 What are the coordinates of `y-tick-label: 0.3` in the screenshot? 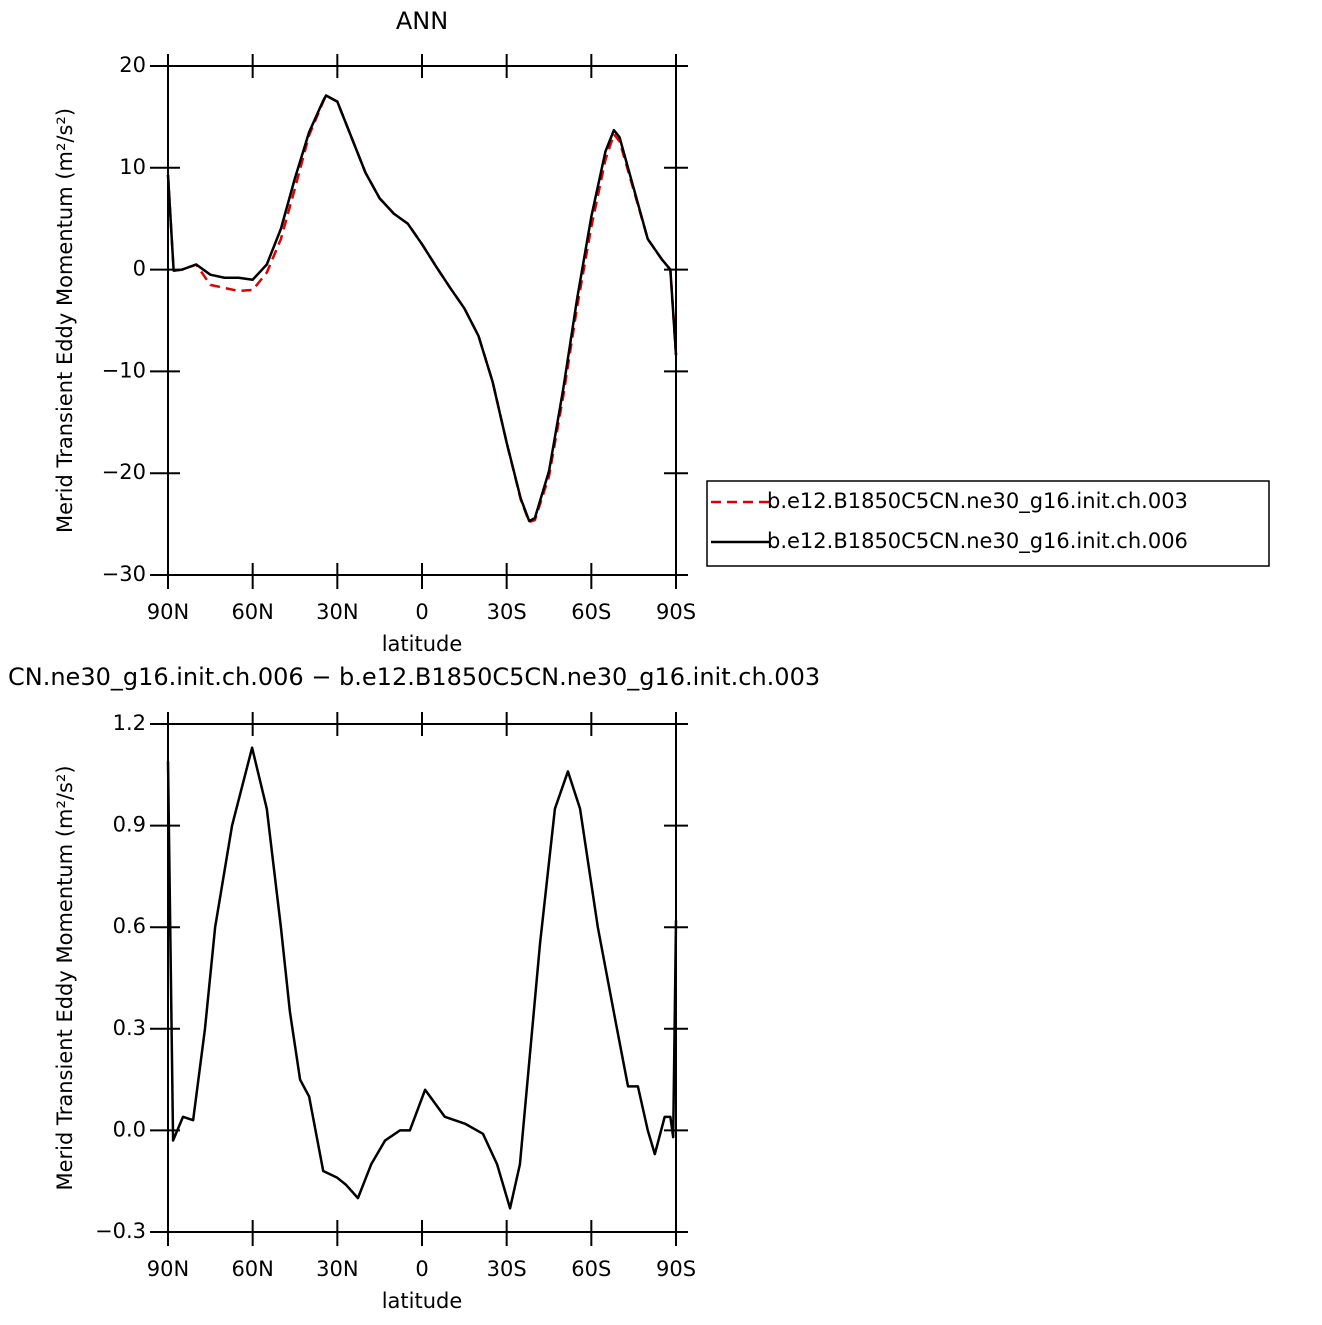 It's located at (129, 1028).